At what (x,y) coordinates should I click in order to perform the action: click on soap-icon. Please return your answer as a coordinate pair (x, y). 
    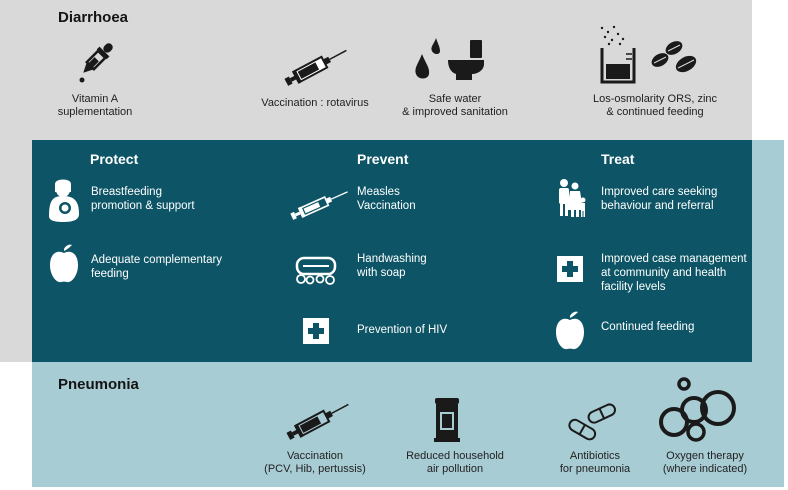
    Looking at the image, I should click on (316, 270).